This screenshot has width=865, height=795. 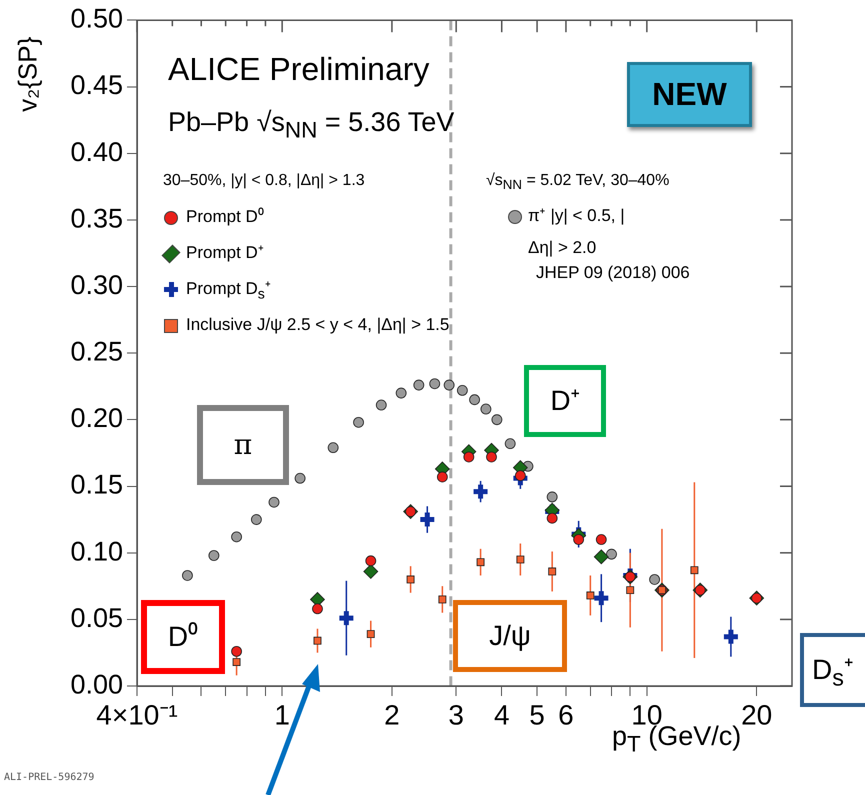 What do you see at coordinates (392, 715) in the screenshot?
I see `x-tick-label: 2` at bounding box center [392, 715].